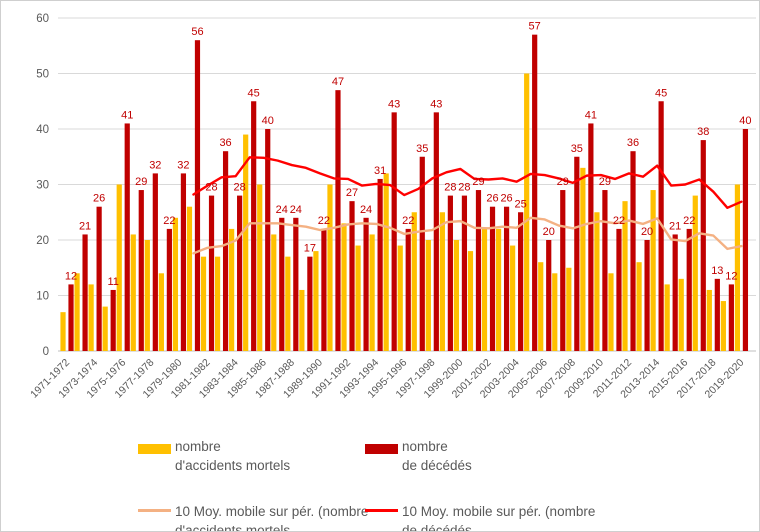 Image resolution: width=760 pixels, height=532 pixels. I want to click on data-label-deaths-2005-2006: 20, so click(549, 232).